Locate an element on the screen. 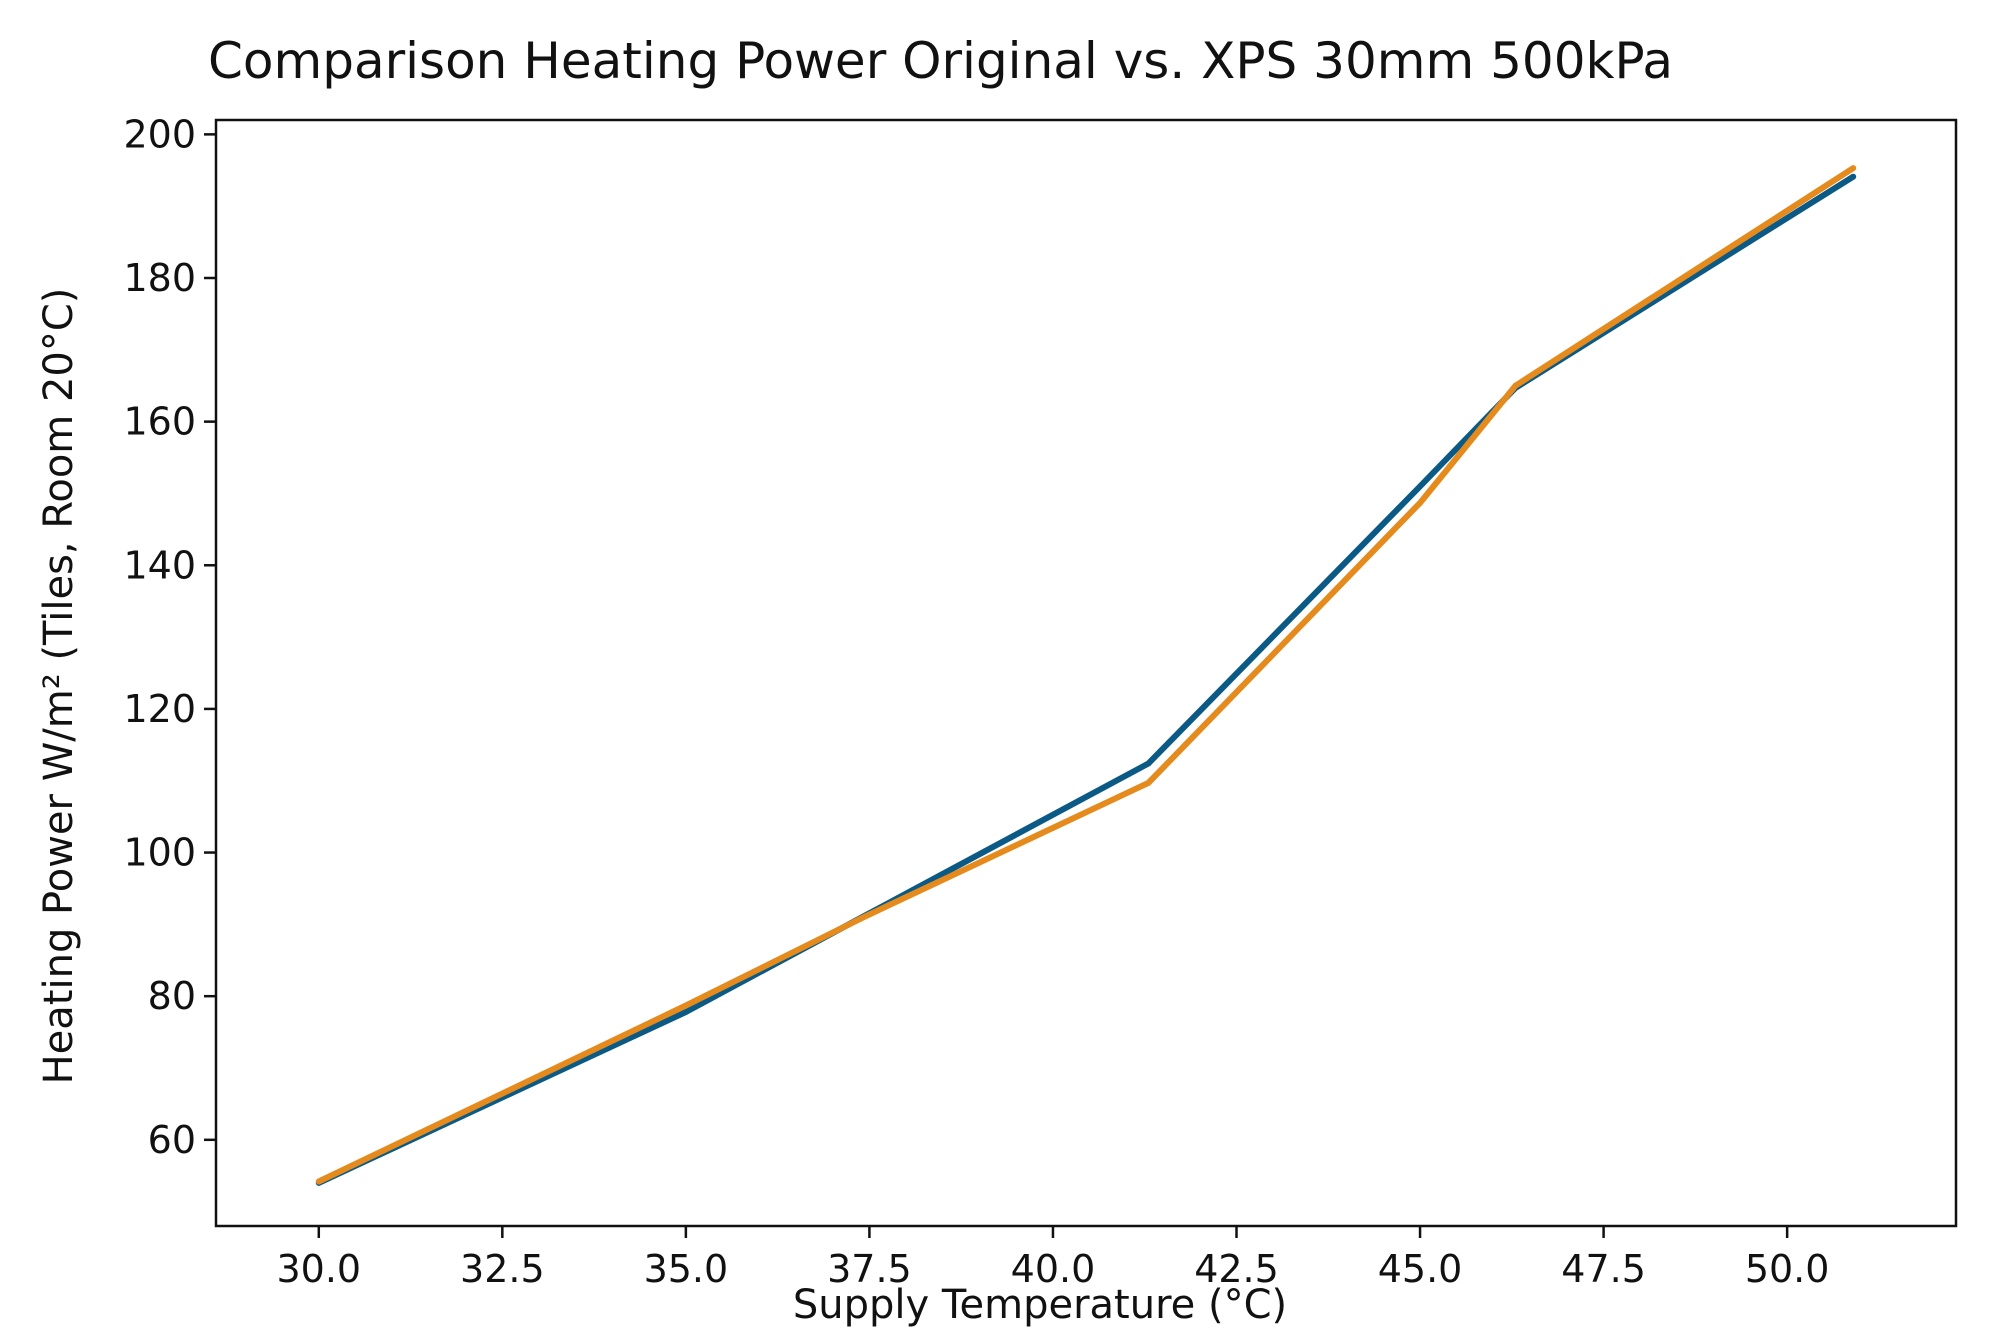 Image resolution: width=2000 pixels, height=1333 pixels. y-tick-label: 200 is located at coordinates (159, 134).